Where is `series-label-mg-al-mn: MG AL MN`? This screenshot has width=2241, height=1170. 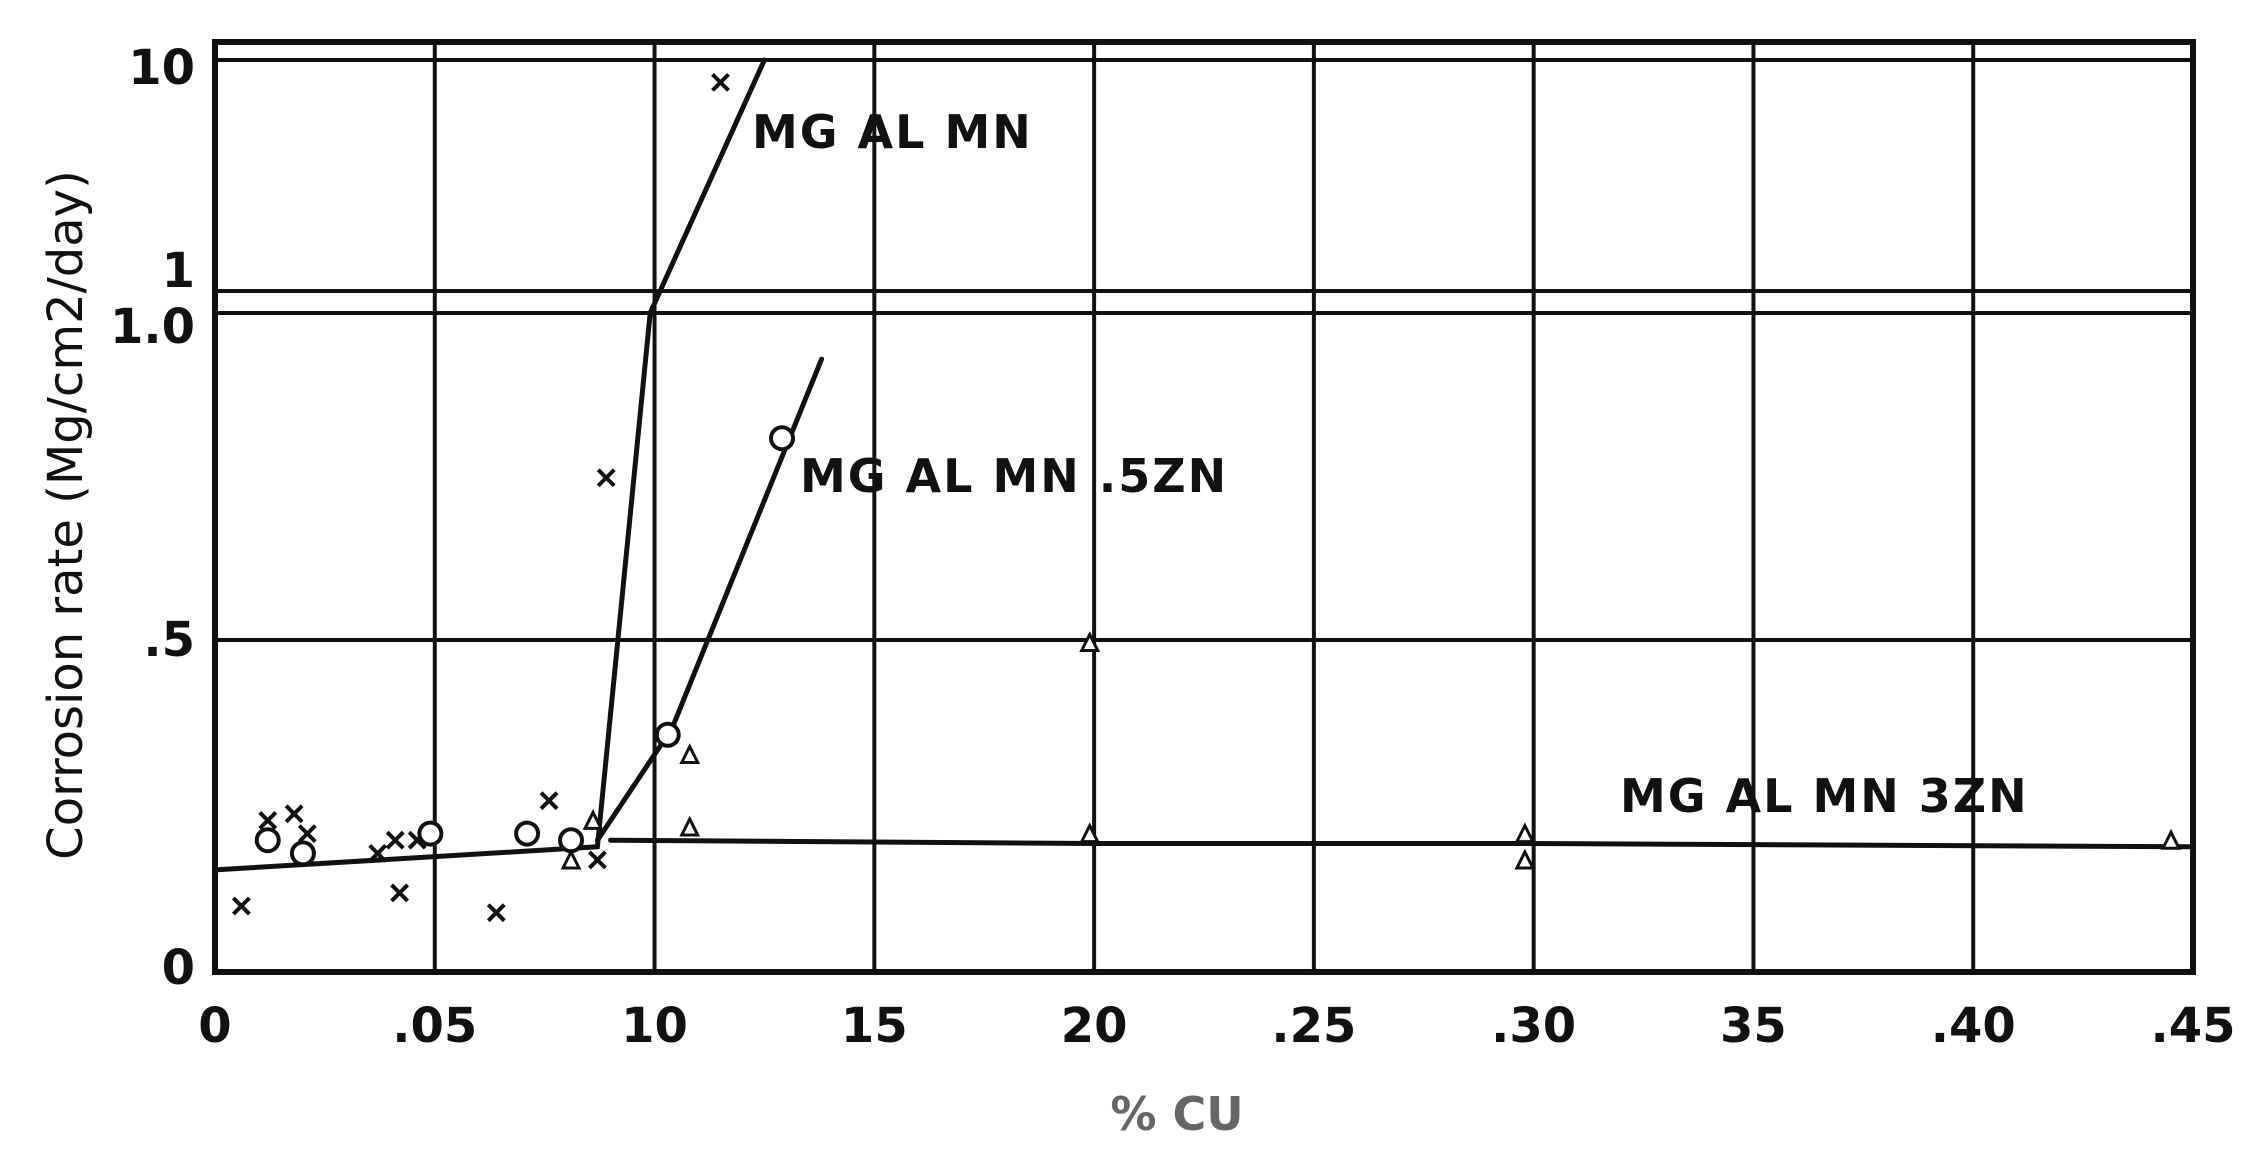 series-label-mg-al-mn: MG AL MN is located at coordinates (892, 132).